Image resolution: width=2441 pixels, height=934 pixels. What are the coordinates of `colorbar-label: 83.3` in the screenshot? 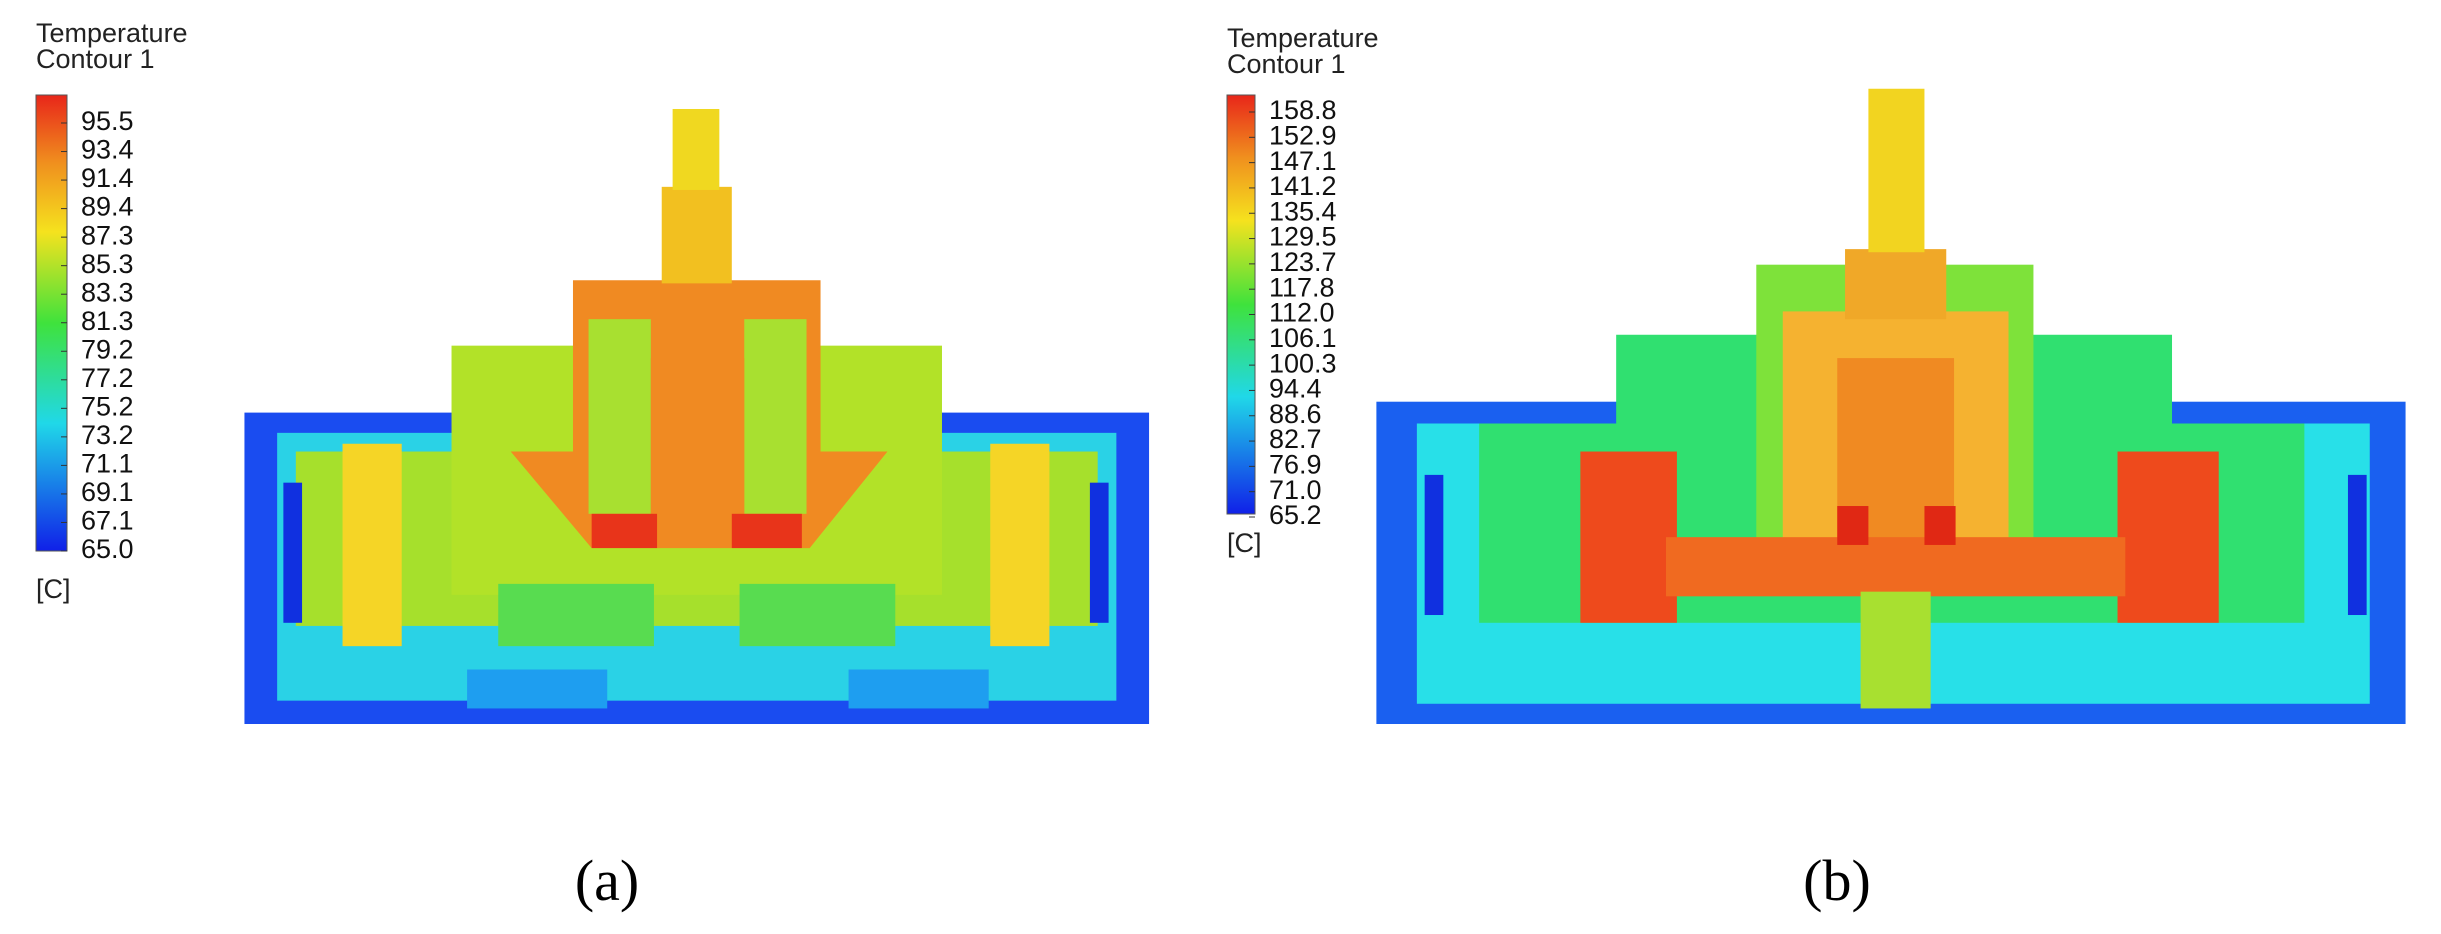 It's located at (107, 292).